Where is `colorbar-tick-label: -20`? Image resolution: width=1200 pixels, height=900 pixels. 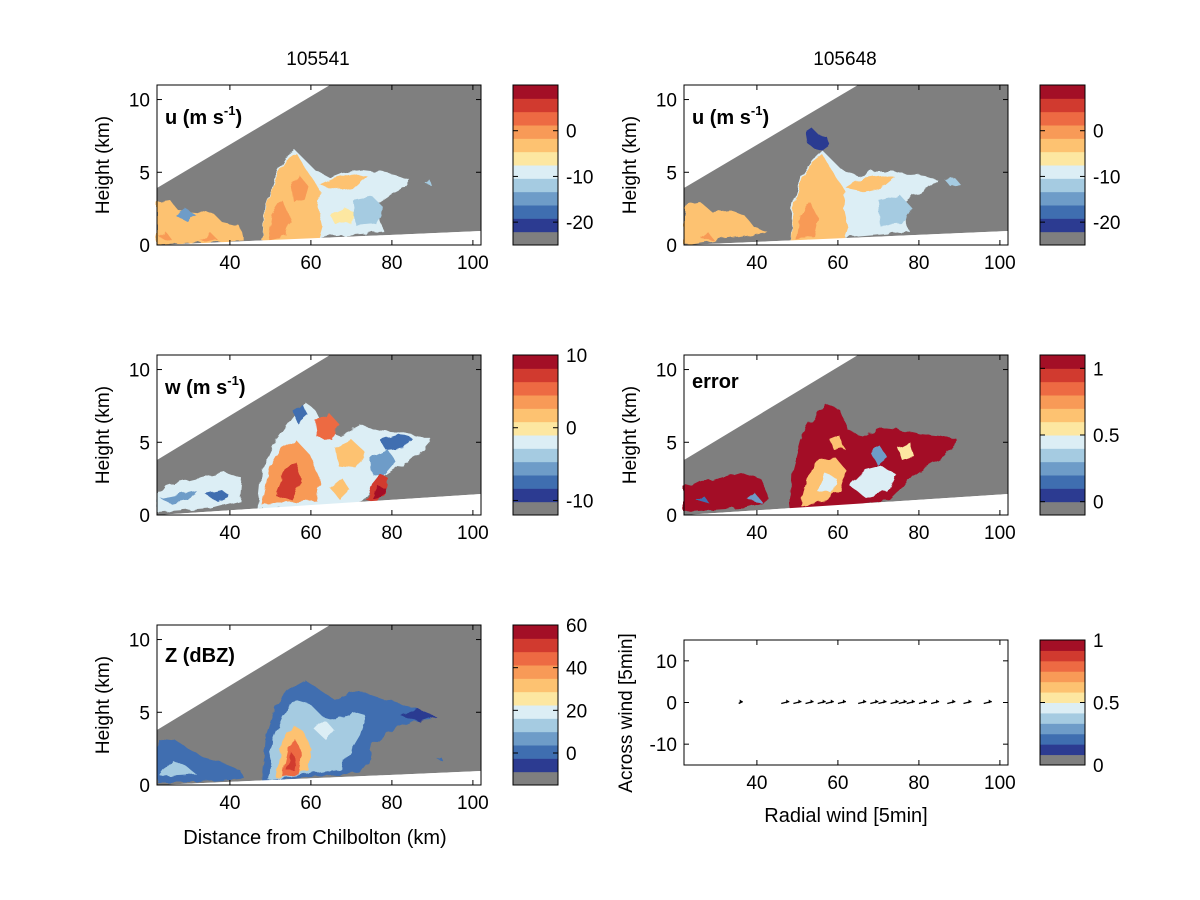 colorbar-tick-label: -20 is located at coordinates (1106, 223).